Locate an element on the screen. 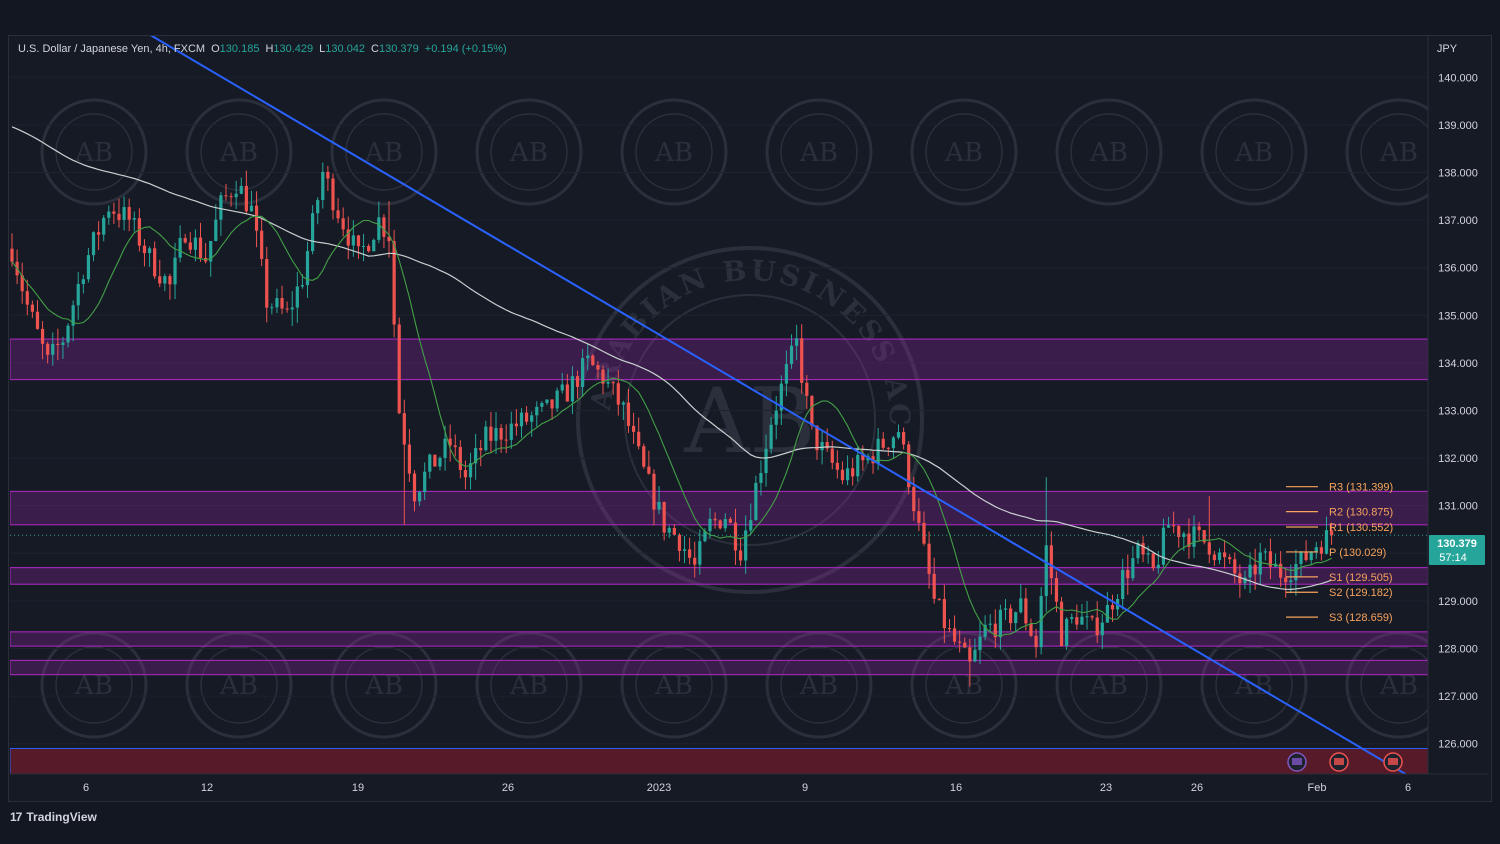 This screenshot has height=844, width=1500. us-flag-icon is located at coordinates (1393, 762).